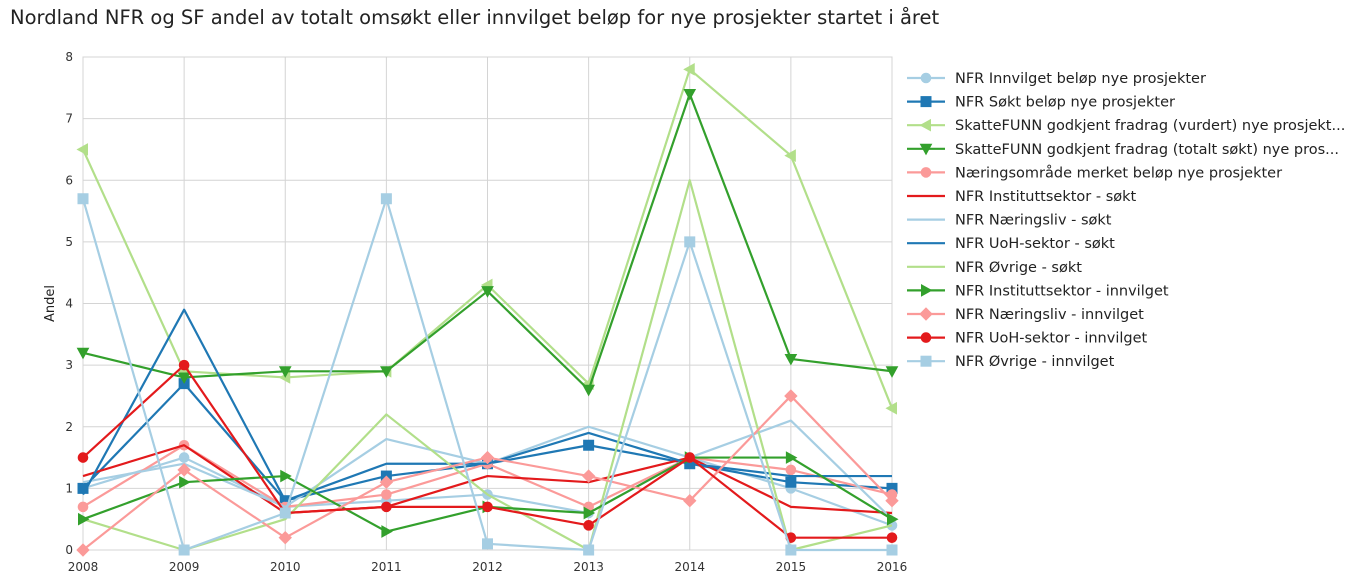 Image resolution: width=1366 pixels, height=584 pixels. What do you see at coordinates (69, 488) in the screenshot?
I see `y-tick-label: 1` at bounding box center [69, 488].